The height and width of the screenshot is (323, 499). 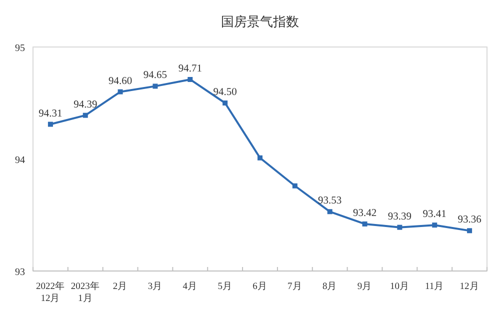 What do you see at coordinates (400, 216) in the screenshot?
I see `data-label: 93.39` at bounding box center [400, 216].